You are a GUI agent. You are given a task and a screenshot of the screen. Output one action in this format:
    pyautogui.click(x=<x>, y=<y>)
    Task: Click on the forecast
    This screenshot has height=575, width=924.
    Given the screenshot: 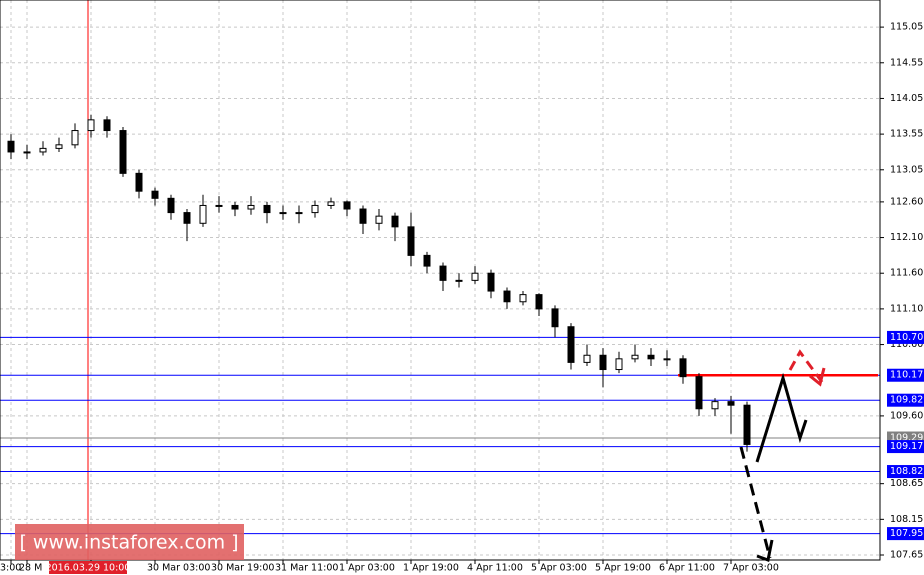 What is the action you would take?
    pyautogui.click(x=782, y=456)
    